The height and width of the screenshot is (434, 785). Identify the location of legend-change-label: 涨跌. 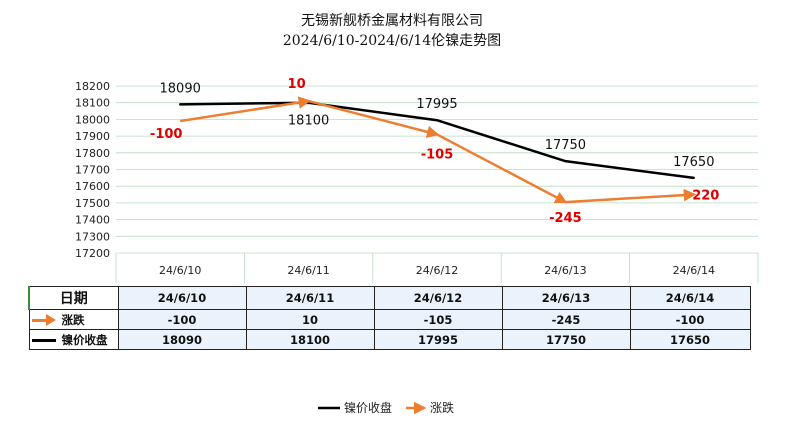
(442, 407).